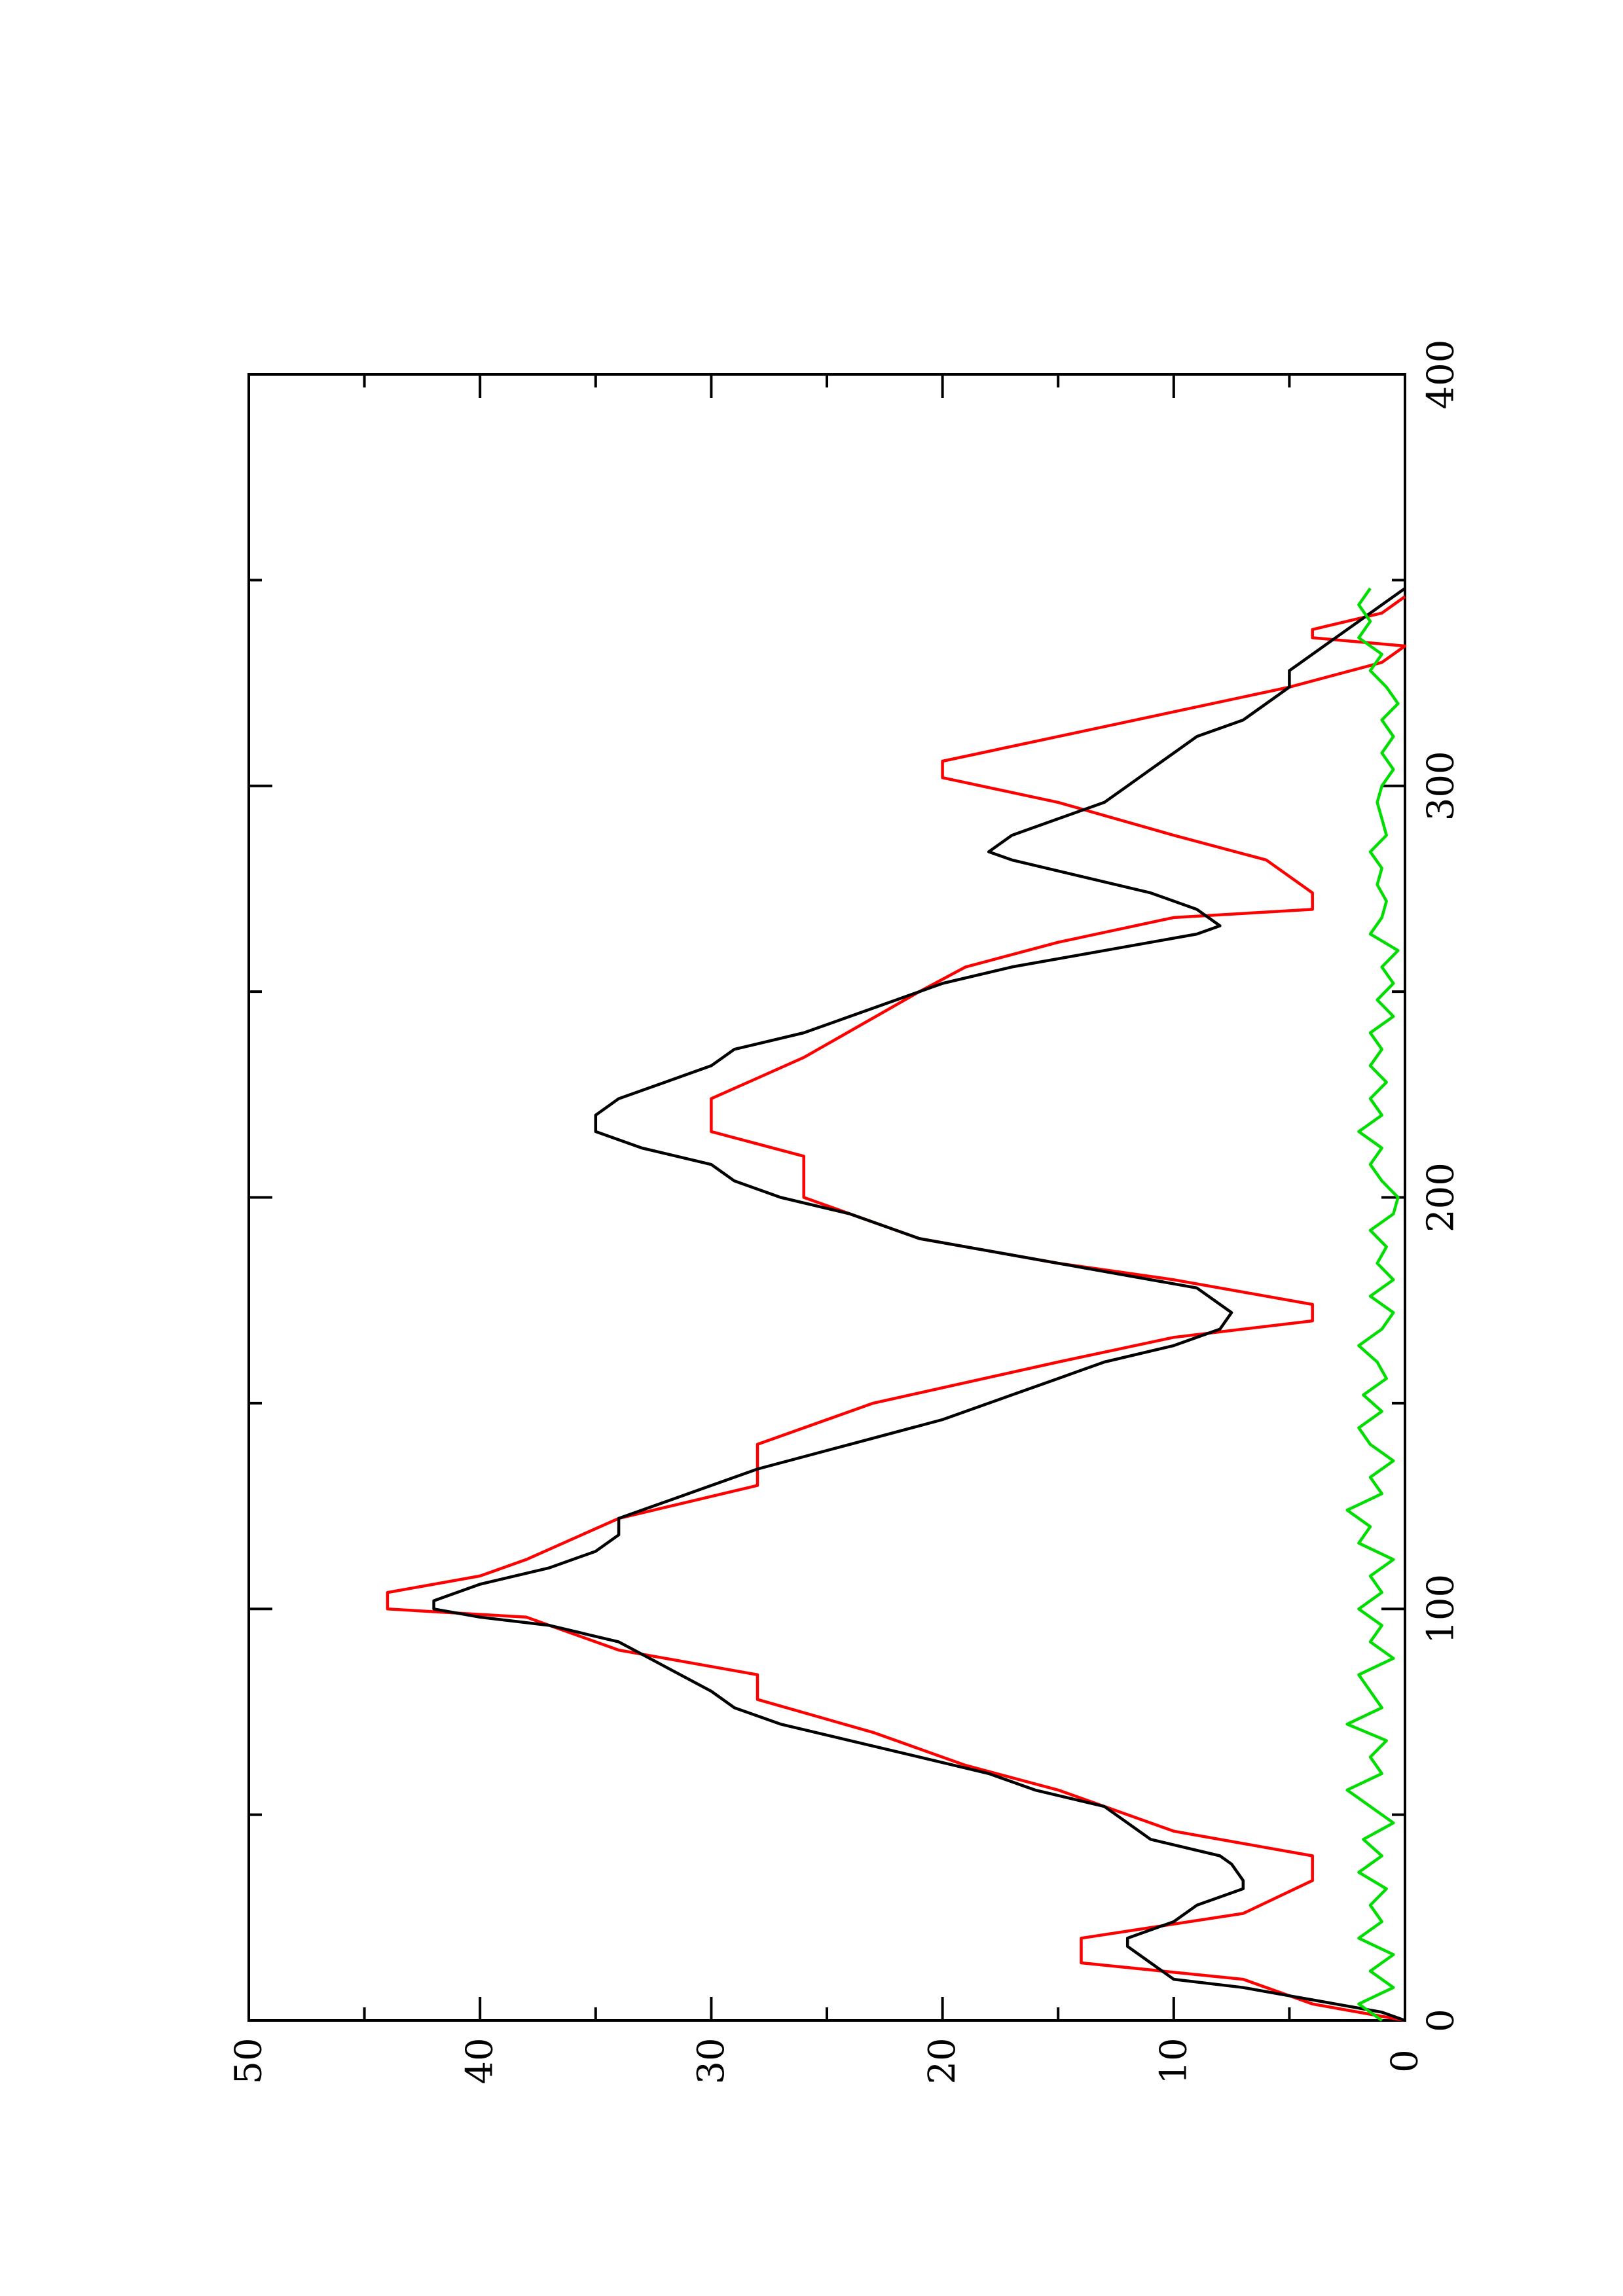 This screenshot has width=1623, height=2296. Describe the element at coordinates (480, 2060) in the screenshot. I see `y-tick-label: 40` at that location.